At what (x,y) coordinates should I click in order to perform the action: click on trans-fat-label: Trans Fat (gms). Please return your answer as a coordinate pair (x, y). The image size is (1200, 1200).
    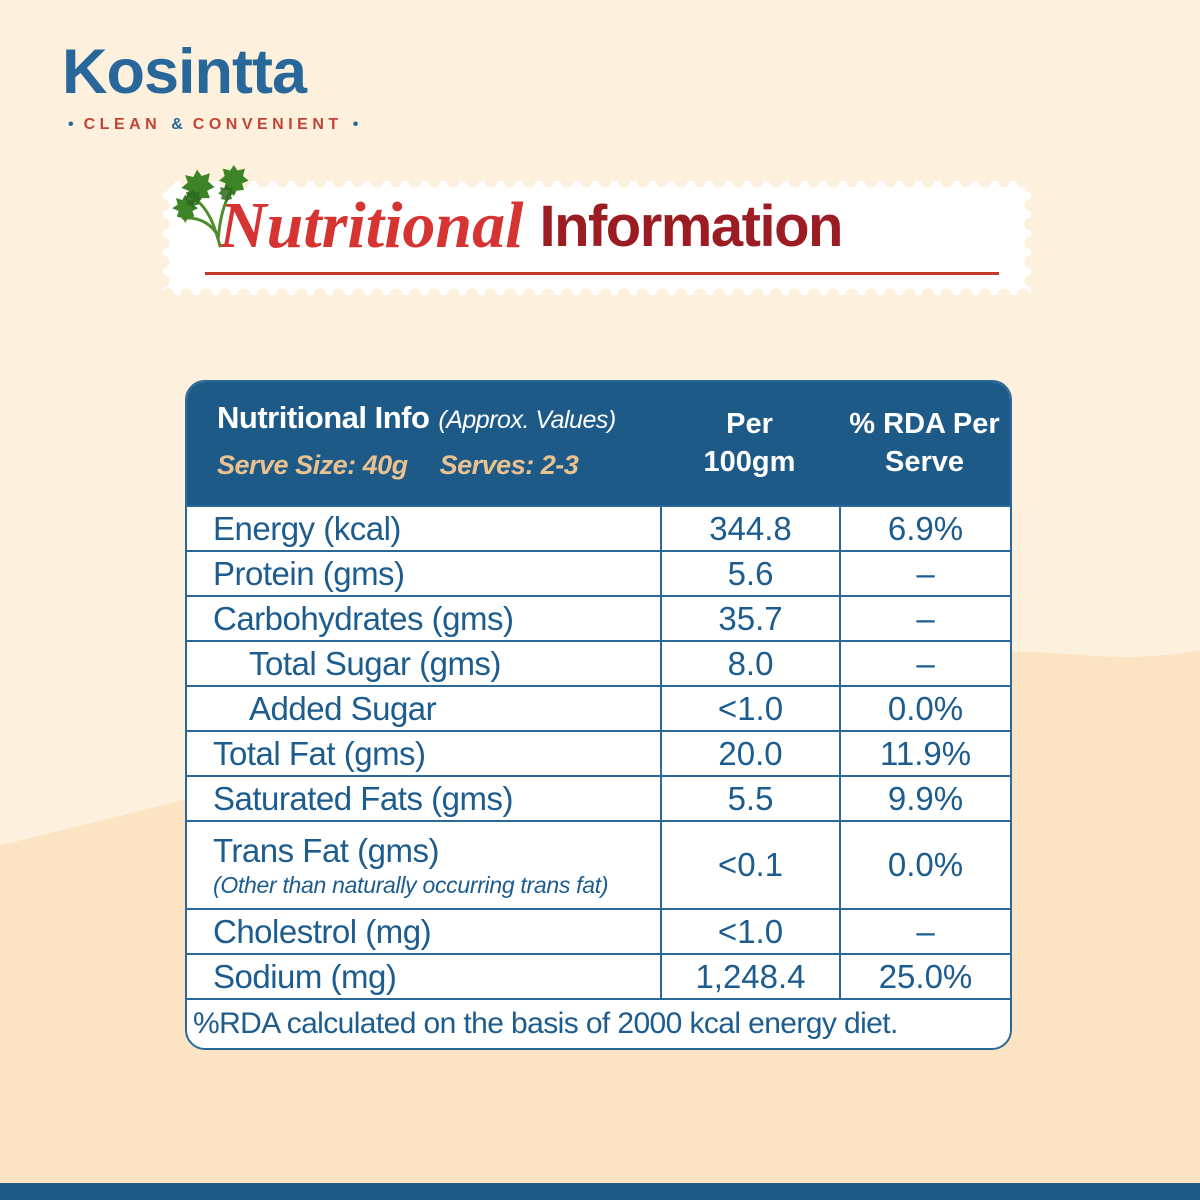
    Looking at the image, I should click on (326, 850).